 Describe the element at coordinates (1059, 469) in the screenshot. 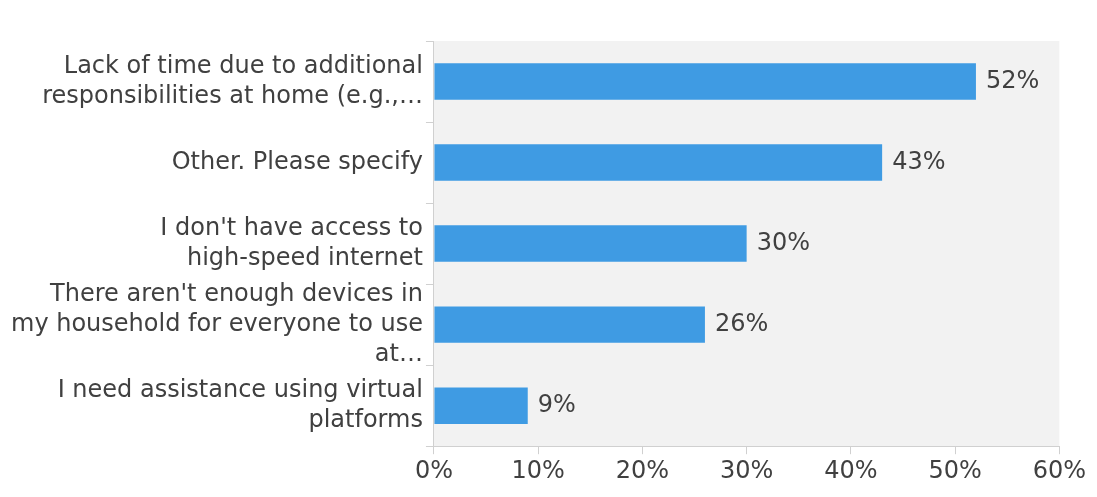

I see `x-tick-label: 60%` at that location.